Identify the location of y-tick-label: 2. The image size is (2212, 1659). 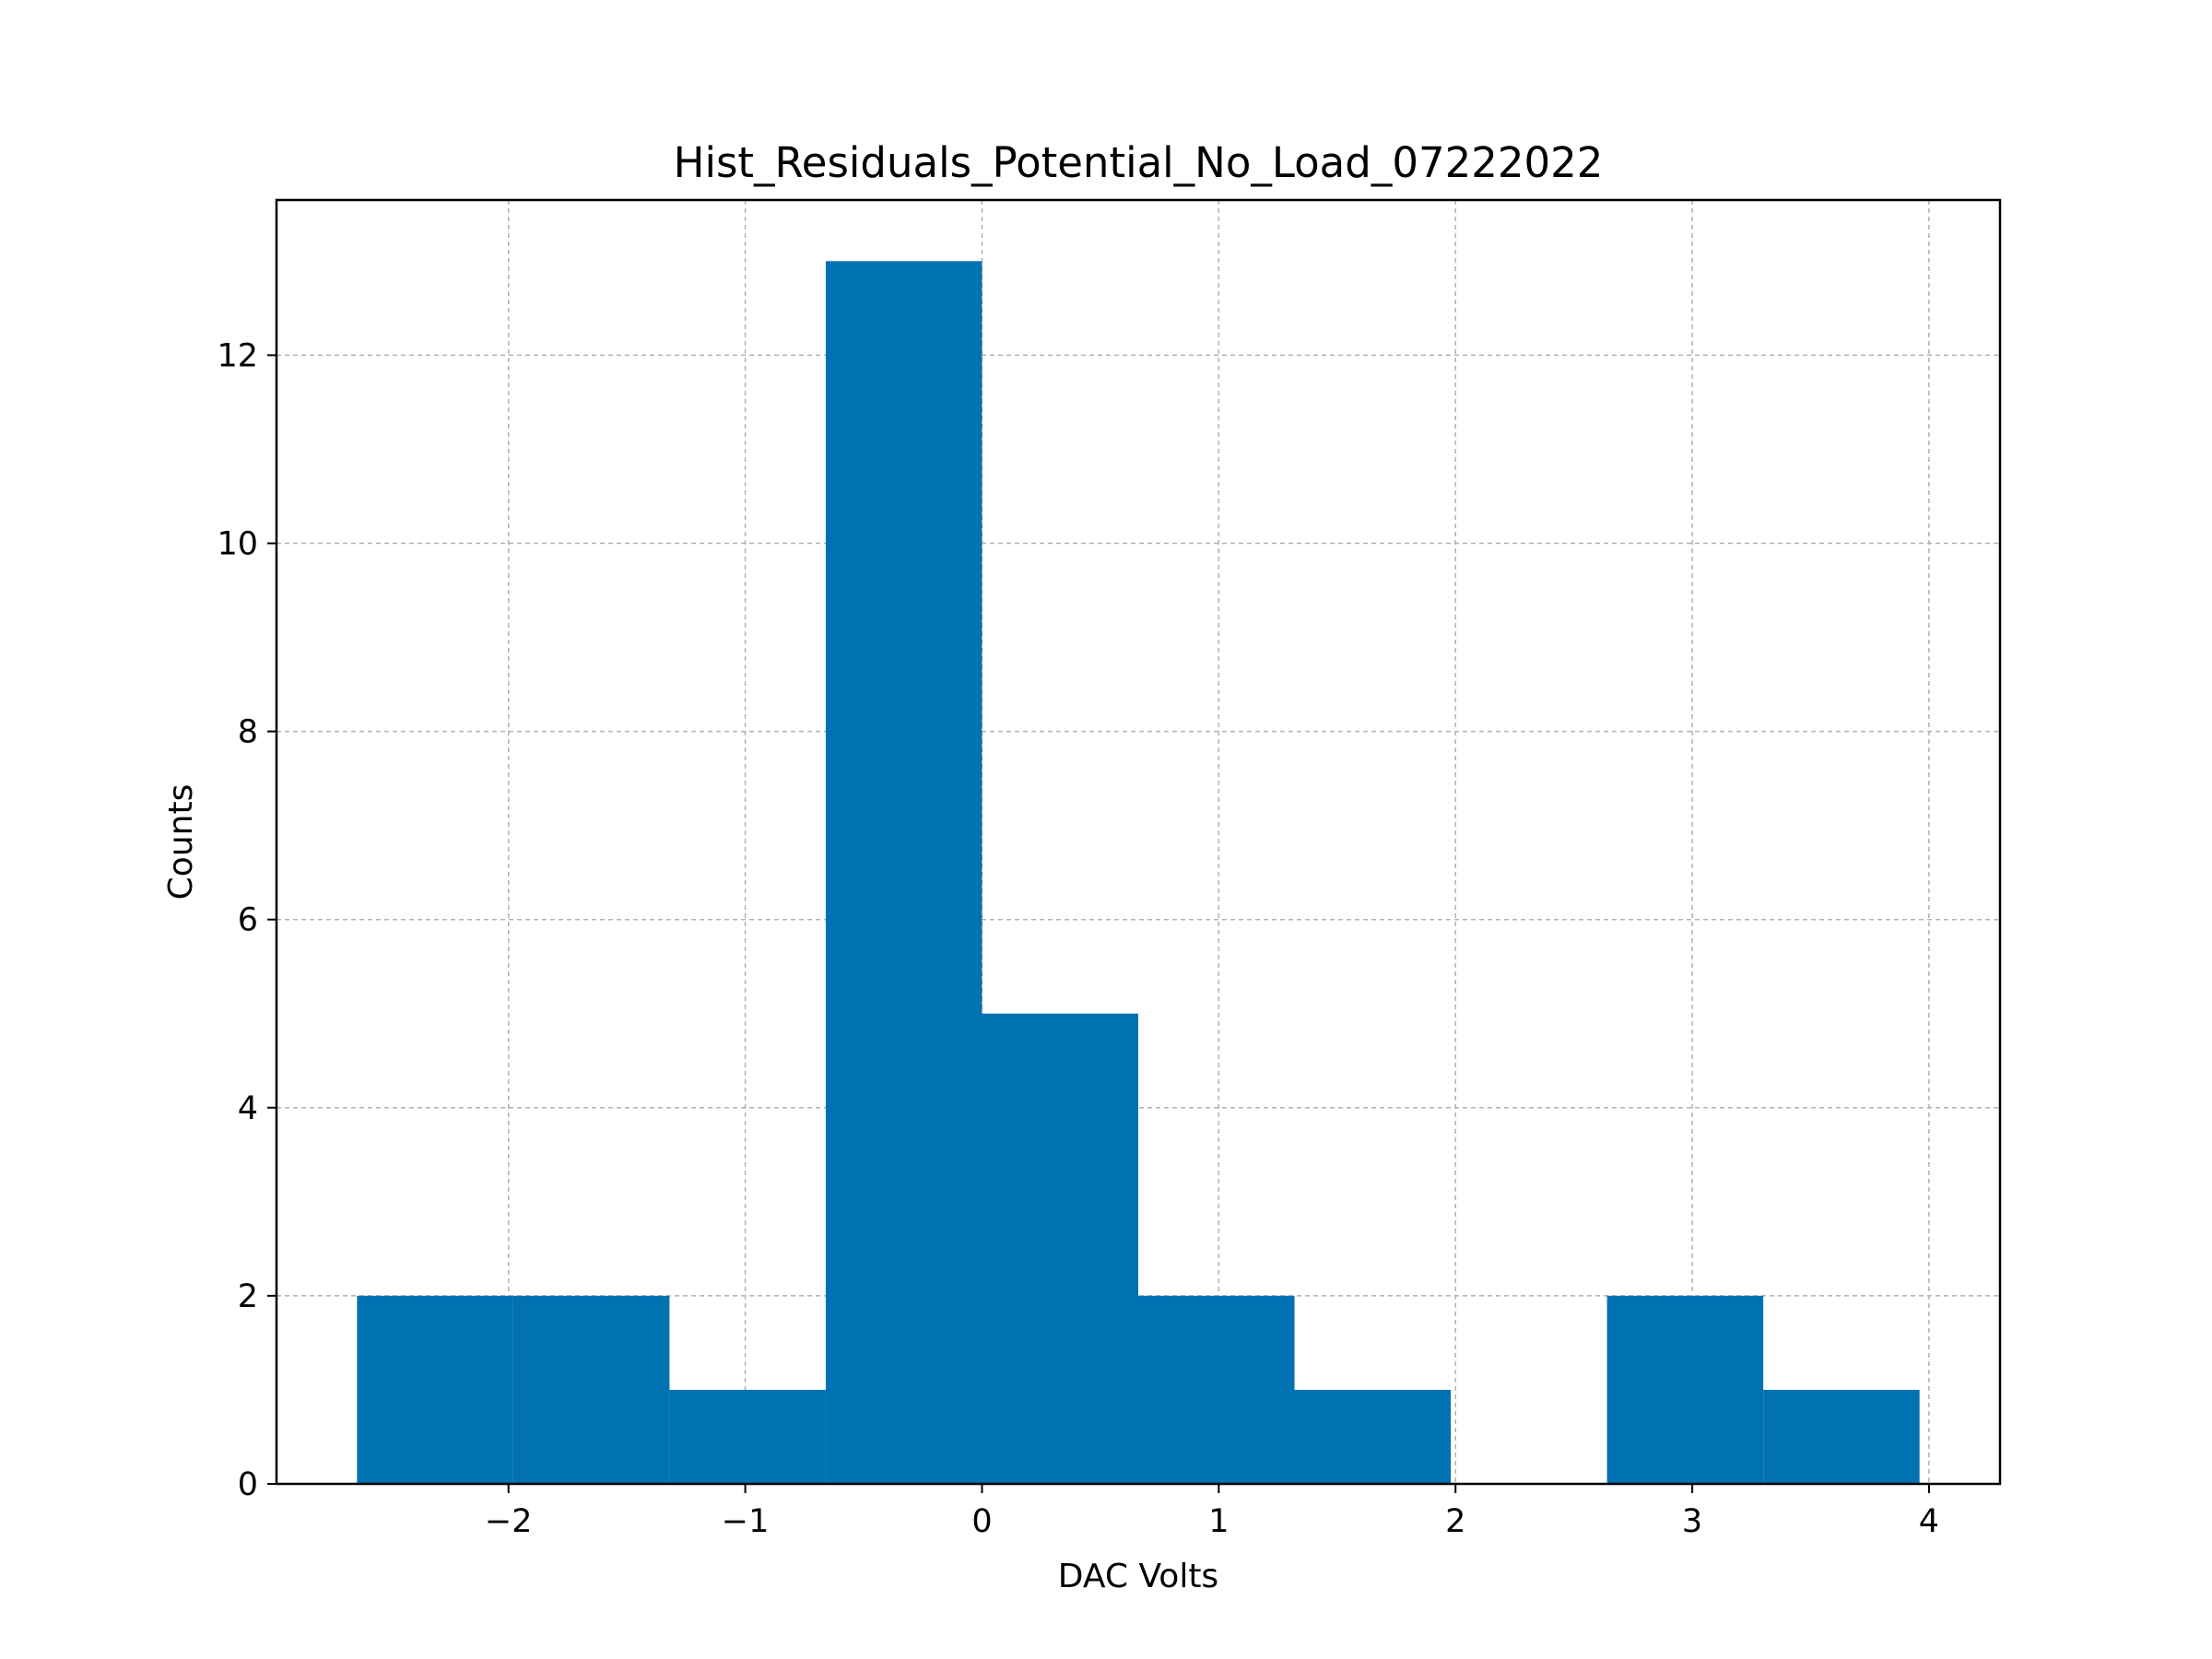
(248, 1296).